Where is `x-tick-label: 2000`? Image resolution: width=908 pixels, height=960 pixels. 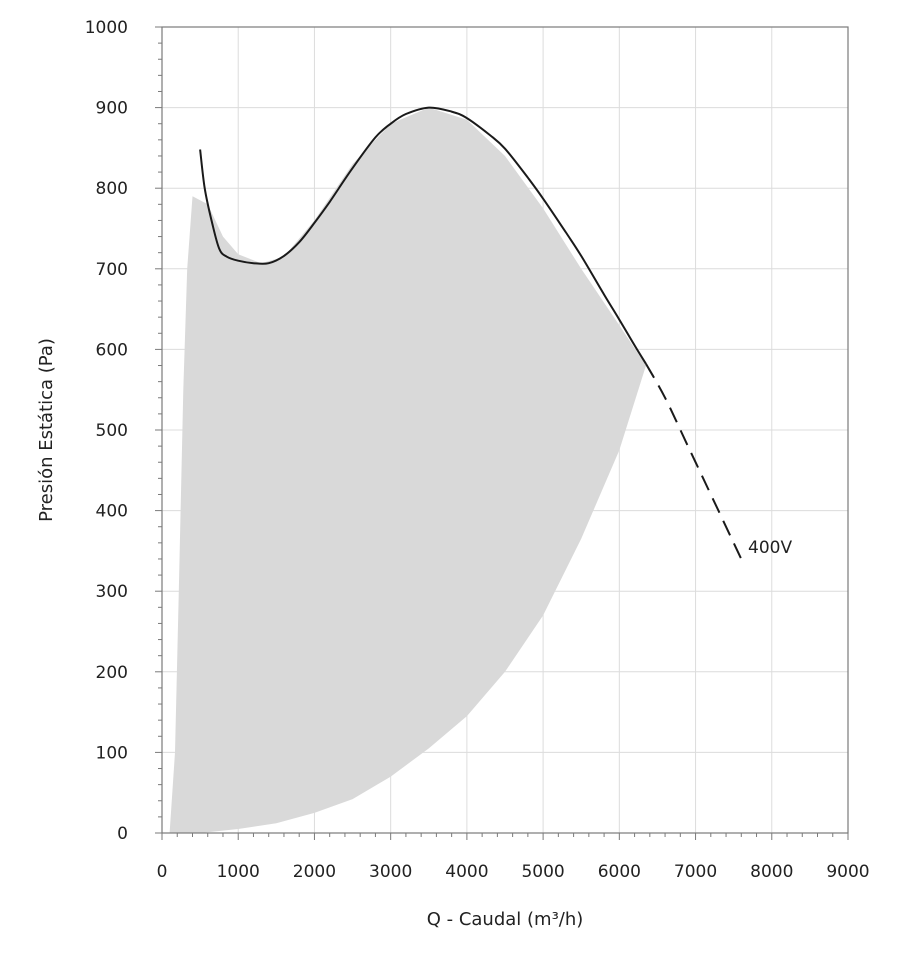
x-tick-label: 2000 is located at coordinates (314, 872).